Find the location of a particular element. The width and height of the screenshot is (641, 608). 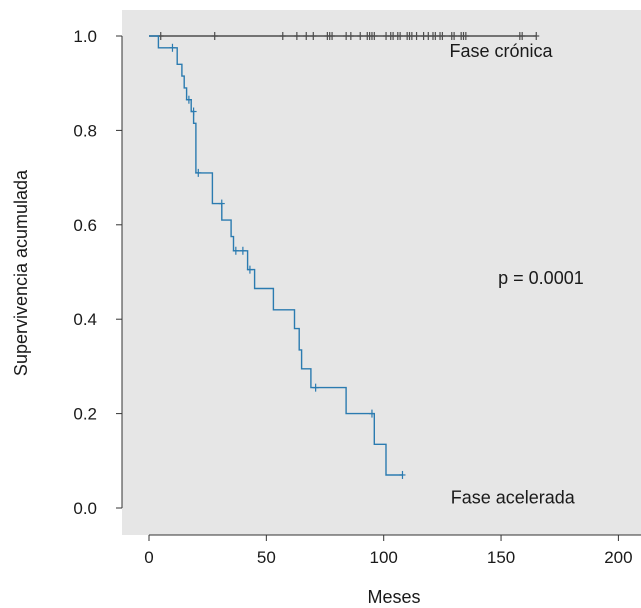

y-tick-label: 0.2 is located at coordinates (85, 414).